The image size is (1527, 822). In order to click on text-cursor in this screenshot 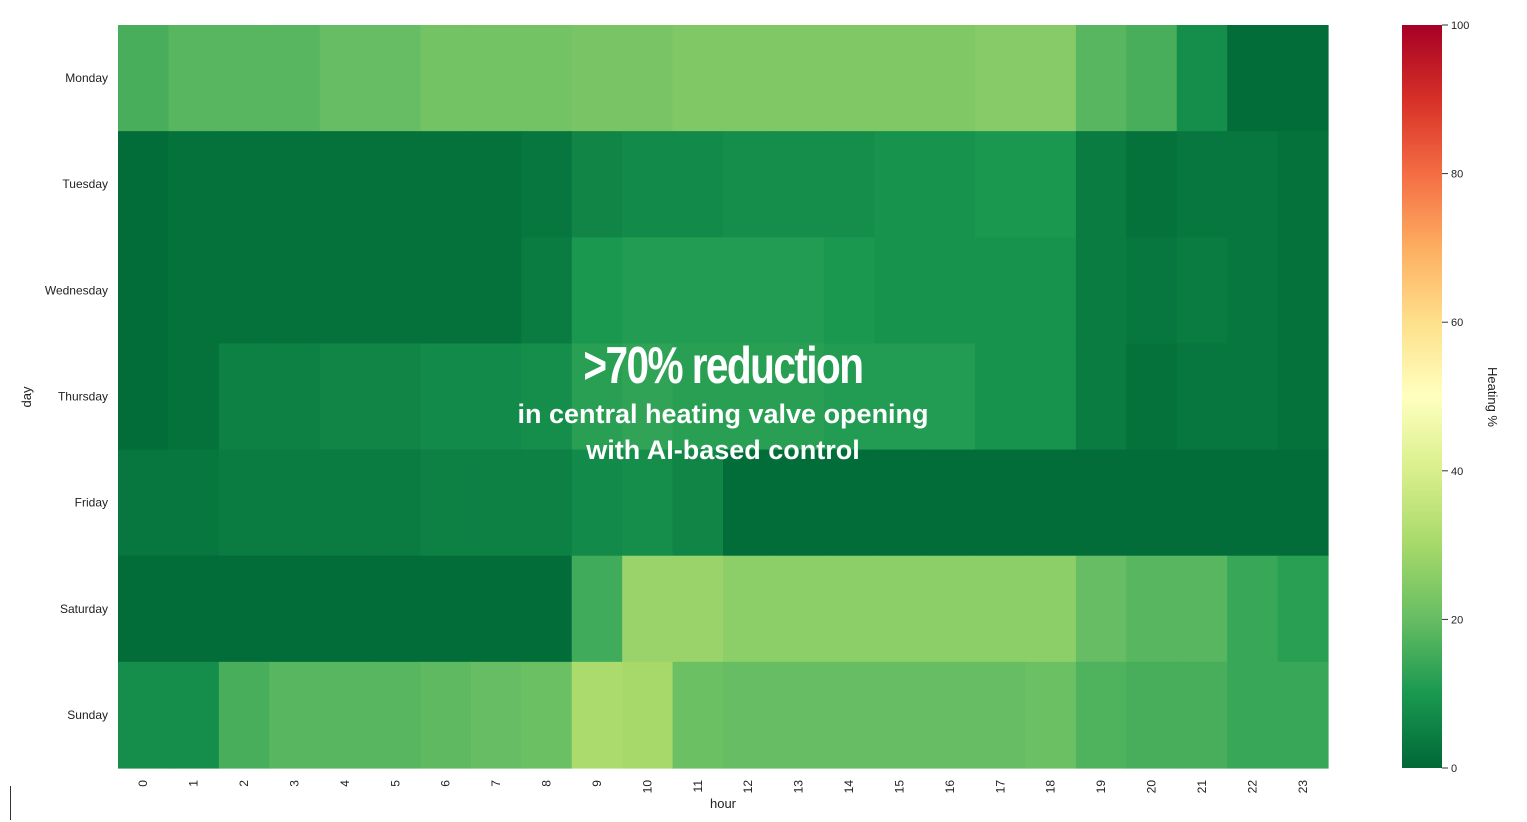, I will do `click(10, 803)`.